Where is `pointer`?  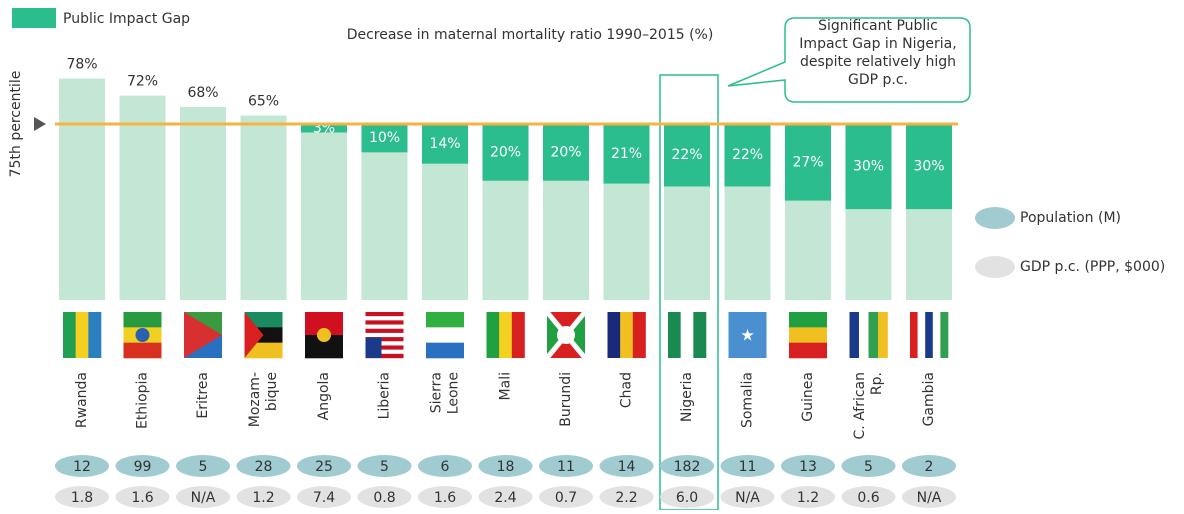
pointer is located at coordinates (40, 124).